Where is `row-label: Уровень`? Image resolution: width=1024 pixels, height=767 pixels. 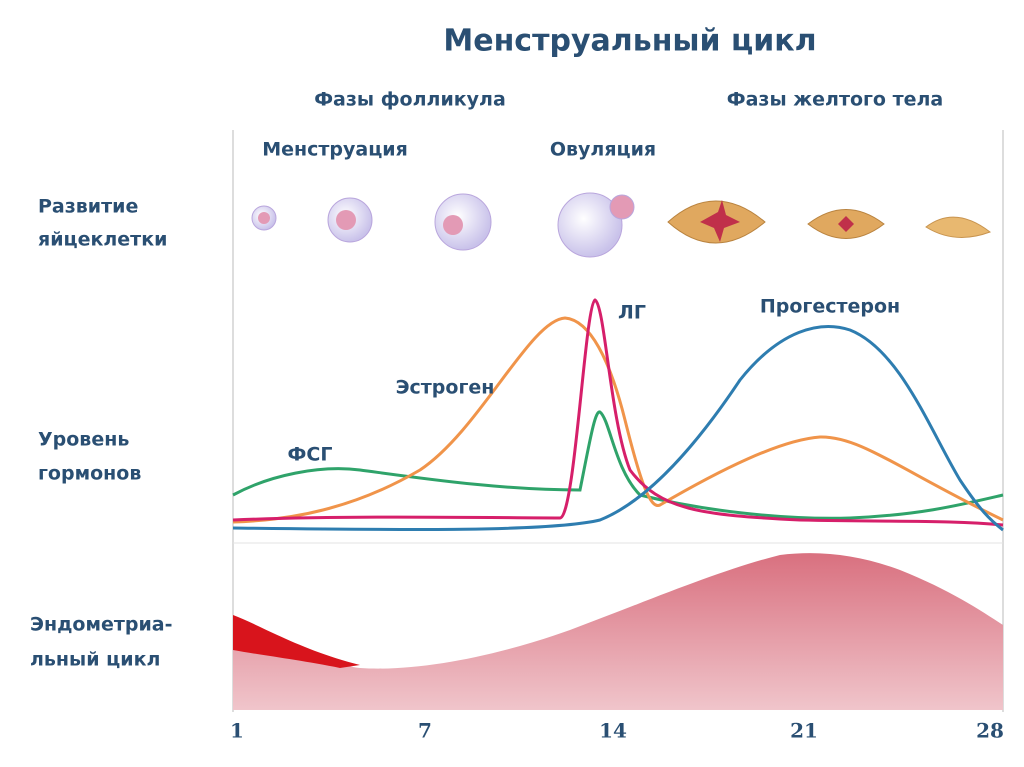
row-label: Уровень is located at coordinates (83, 440).